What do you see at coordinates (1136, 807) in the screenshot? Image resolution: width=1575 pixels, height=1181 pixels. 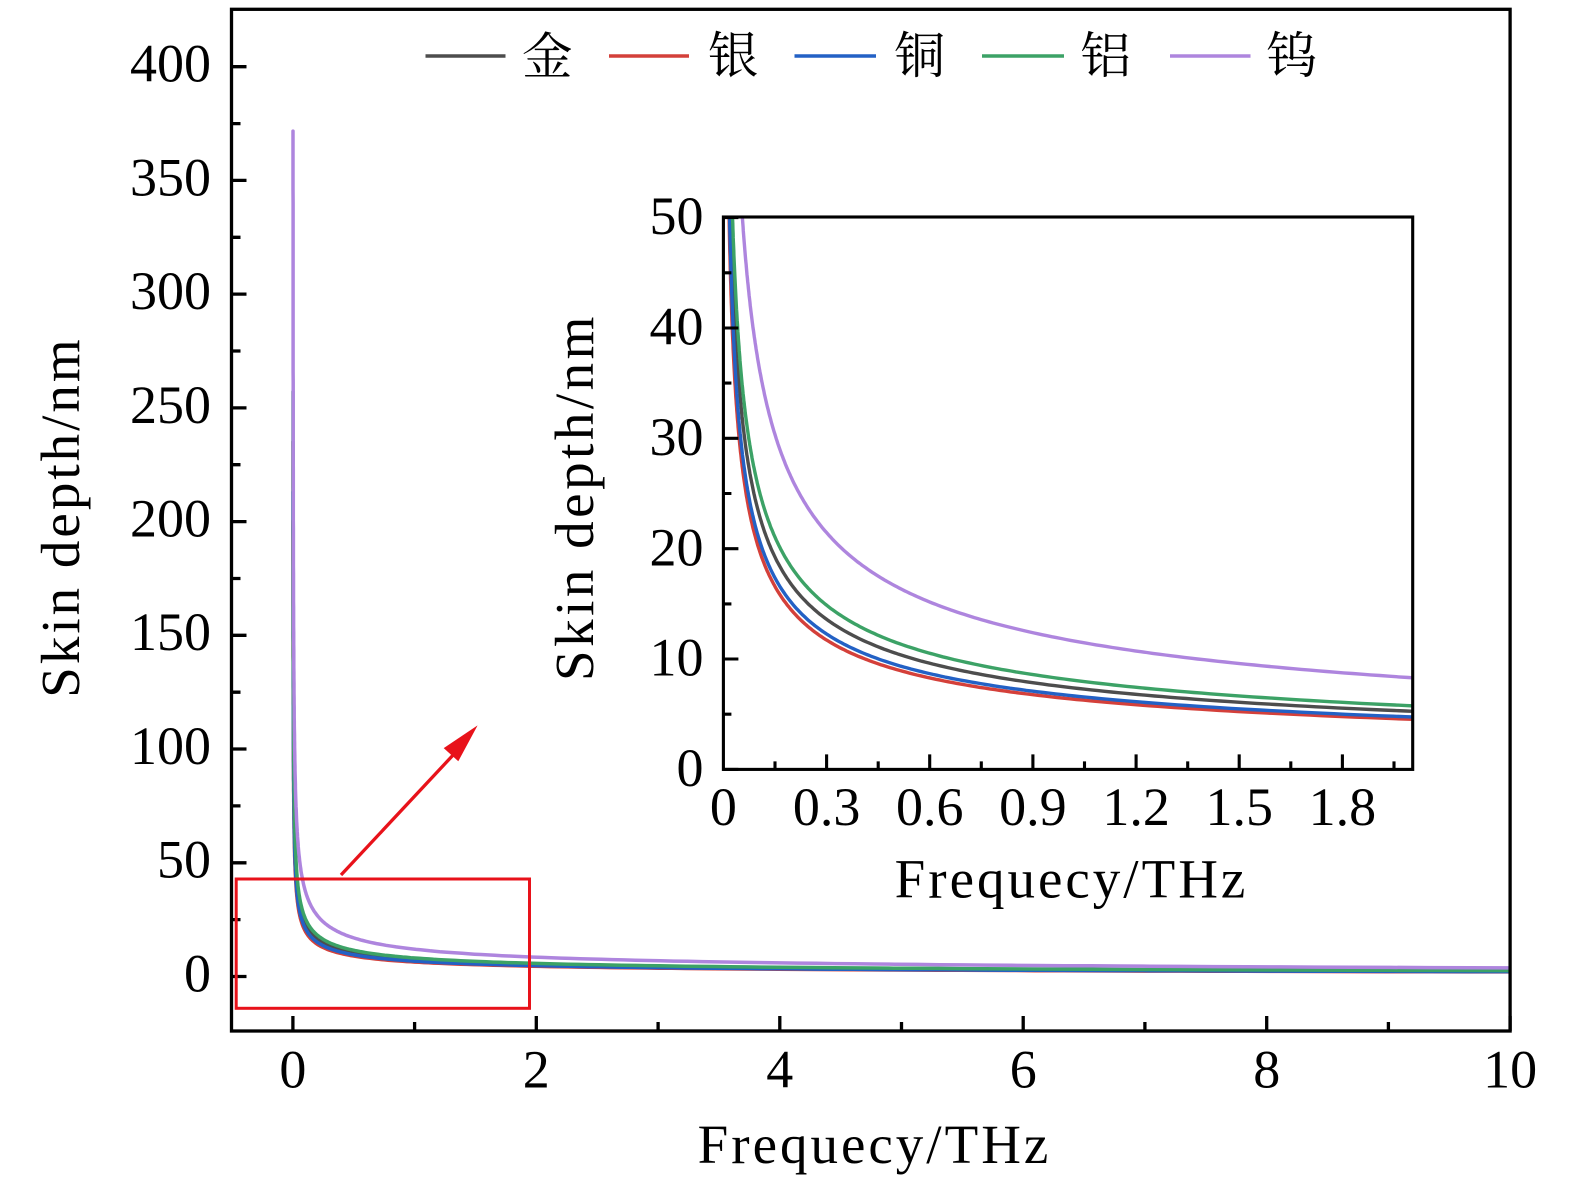 I see `svg-text: 1.2` at bounding box center [1136, 807].